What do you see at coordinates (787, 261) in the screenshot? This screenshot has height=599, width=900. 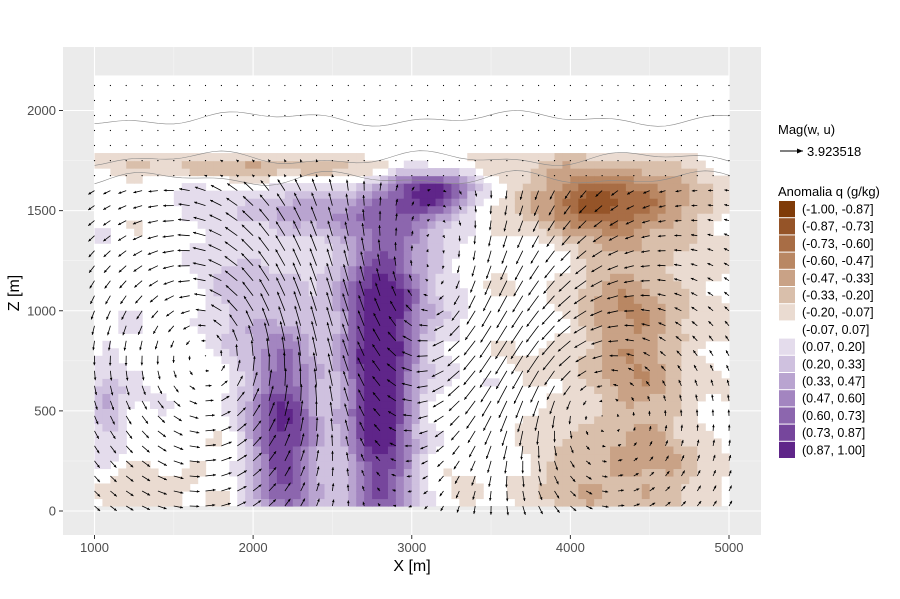 I see `legend-key` at bounding box center [787, 261].